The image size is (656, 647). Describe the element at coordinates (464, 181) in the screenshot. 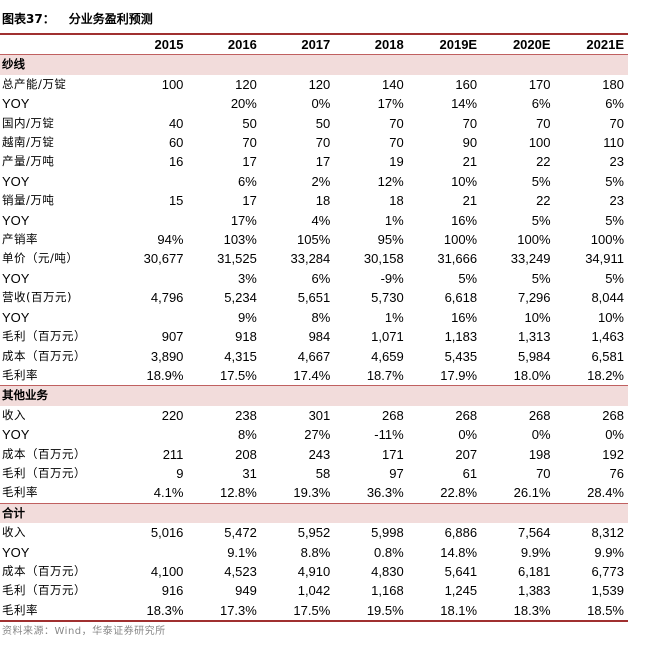

I see `table-cell: 10%` at that location.